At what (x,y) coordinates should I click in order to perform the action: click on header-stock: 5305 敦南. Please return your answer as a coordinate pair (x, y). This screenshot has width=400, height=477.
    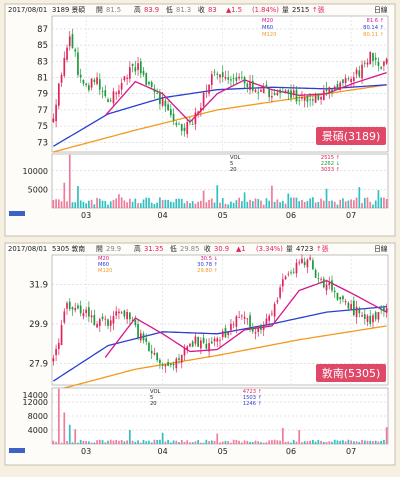
    Looking at the image, I should click on (68, 248).